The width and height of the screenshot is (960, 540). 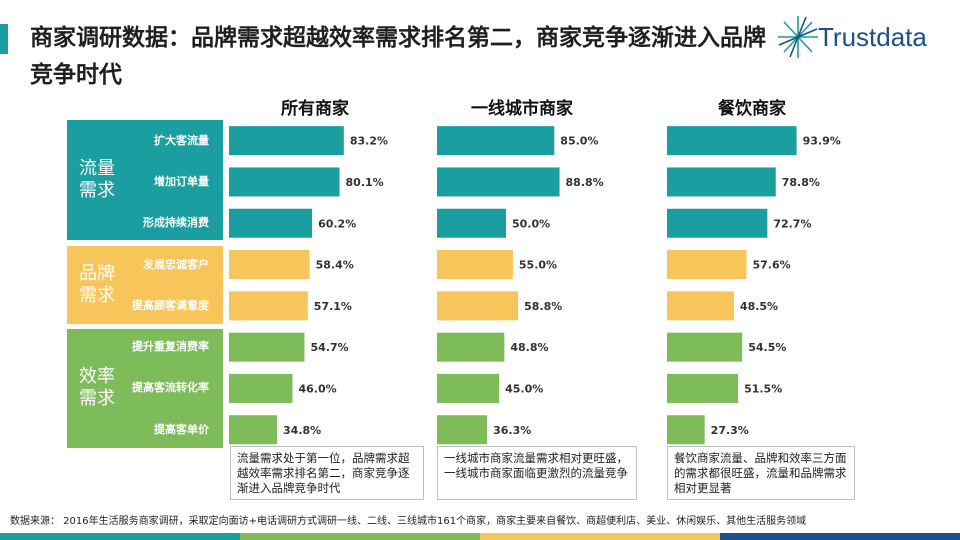 I want to click on note-tier1: 一线城市商家流量需求相对更旺盛，一线城市商家面临更激烈的流量竞争, so click(x=537, y=473).